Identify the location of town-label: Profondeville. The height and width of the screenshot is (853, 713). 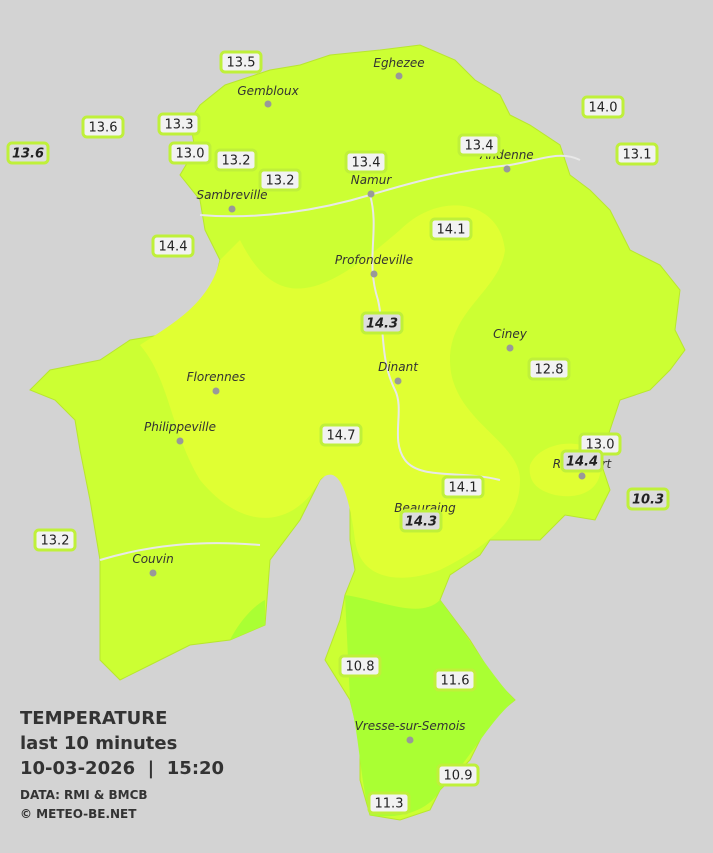
(374, 260).